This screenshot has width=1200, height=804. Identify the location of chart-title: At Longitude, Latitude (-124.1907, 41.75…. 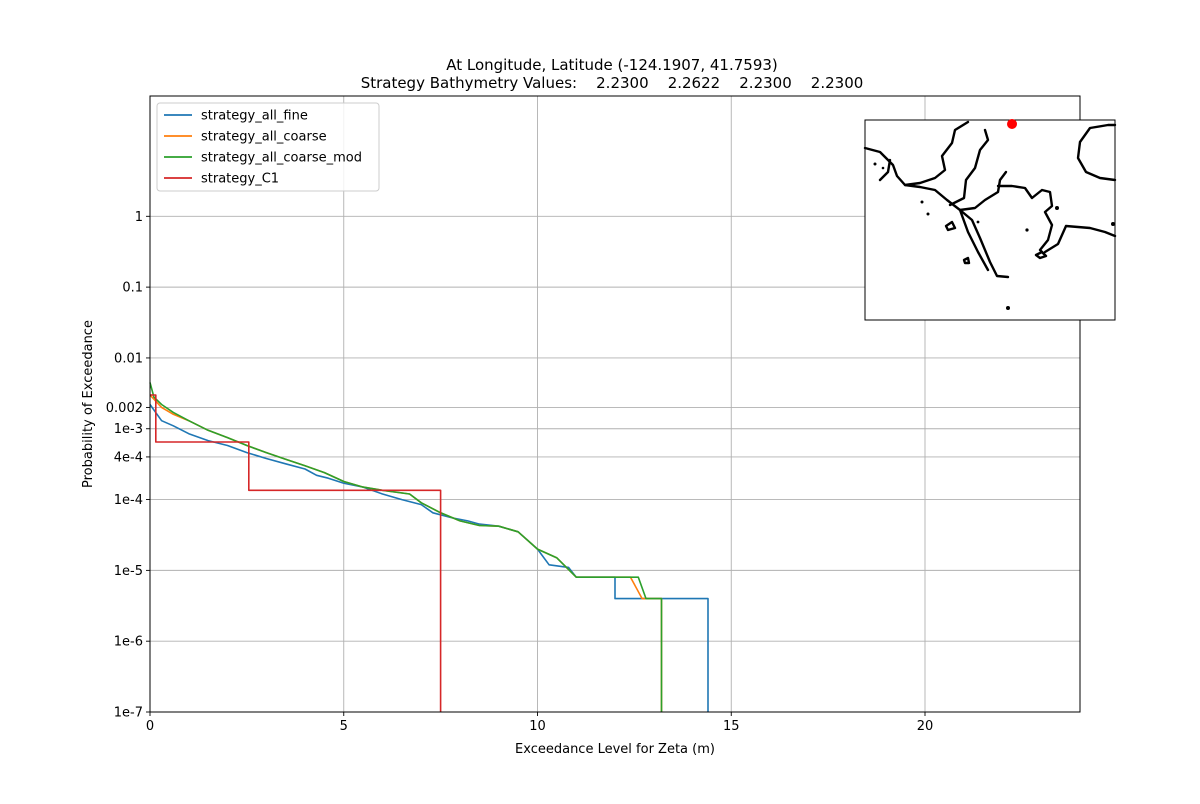
(612, 65).